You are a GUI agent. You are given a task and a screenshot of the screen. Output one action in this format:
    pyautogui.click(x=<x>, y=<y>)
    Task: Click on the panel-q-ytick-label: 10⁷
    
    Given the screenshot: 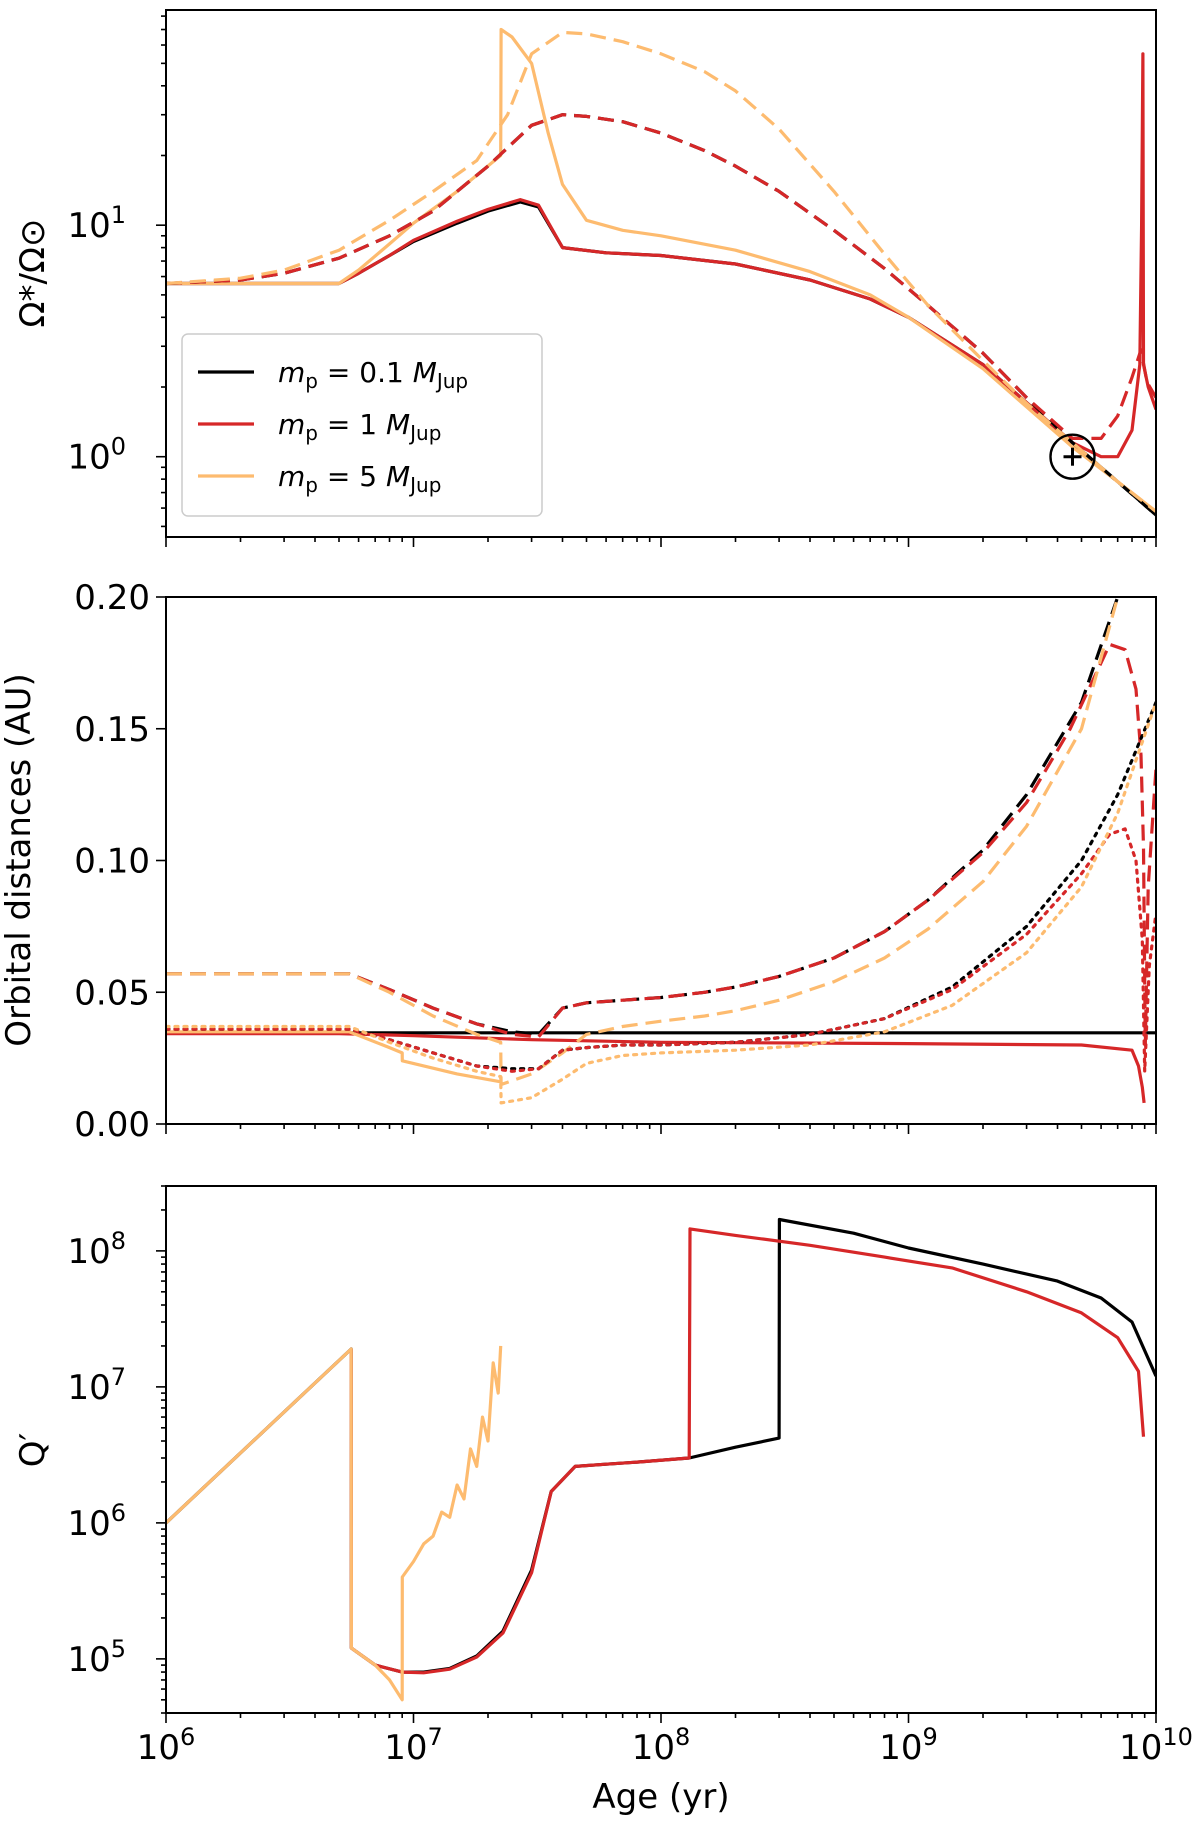 What is the action you would take?
    pyautogui.click(x=96, y=1385)
    